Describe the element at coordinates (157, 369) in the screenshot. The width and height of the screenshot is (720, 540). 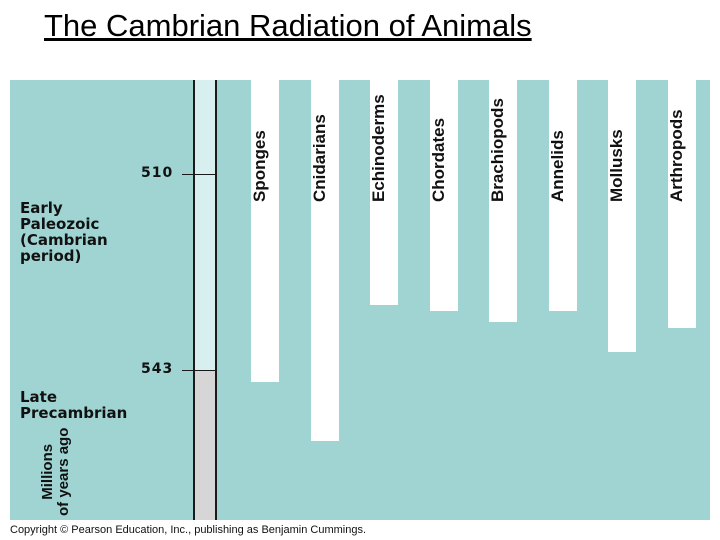
I see `tick-label-543: 543` at that location.